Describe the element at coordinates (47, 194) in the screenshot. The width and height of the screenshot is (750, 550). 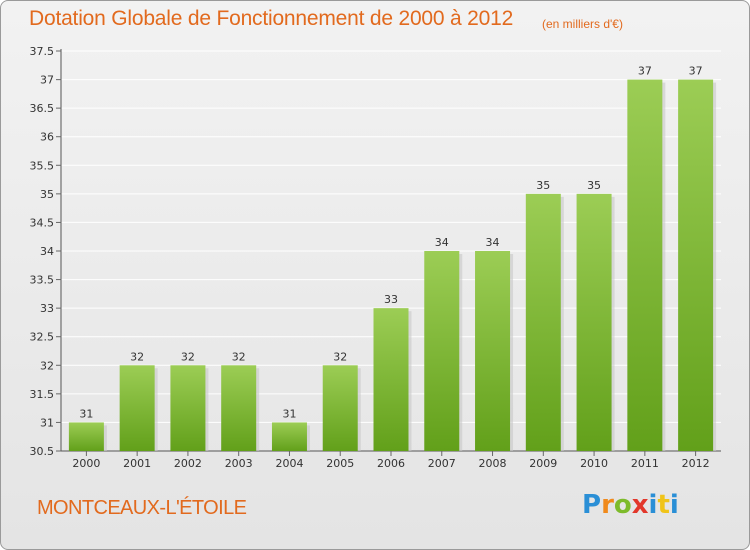
I see `y-tick-label: 35` at that location.